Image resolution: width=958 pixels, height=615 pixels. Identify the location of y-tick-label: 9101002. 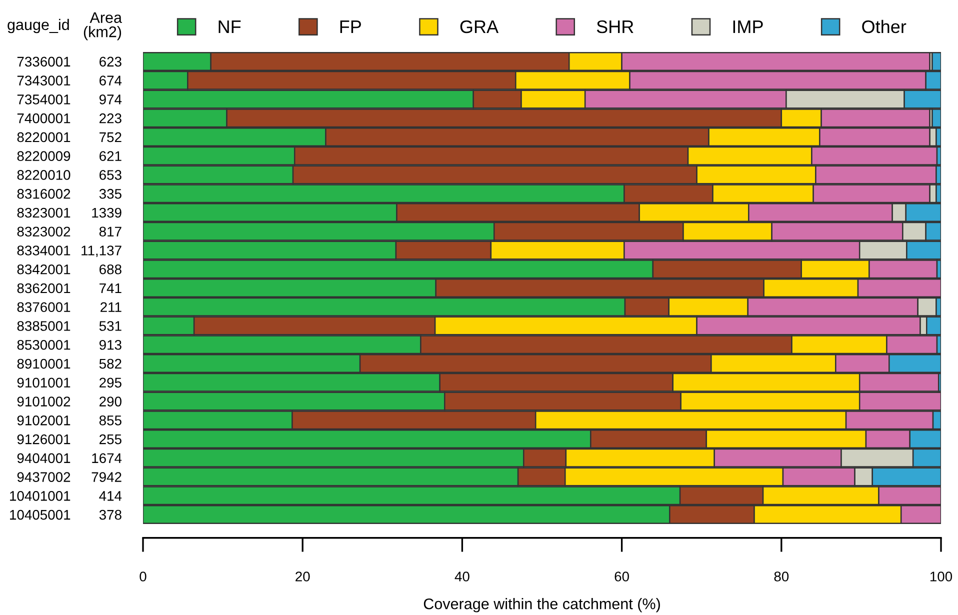
(43, 401).